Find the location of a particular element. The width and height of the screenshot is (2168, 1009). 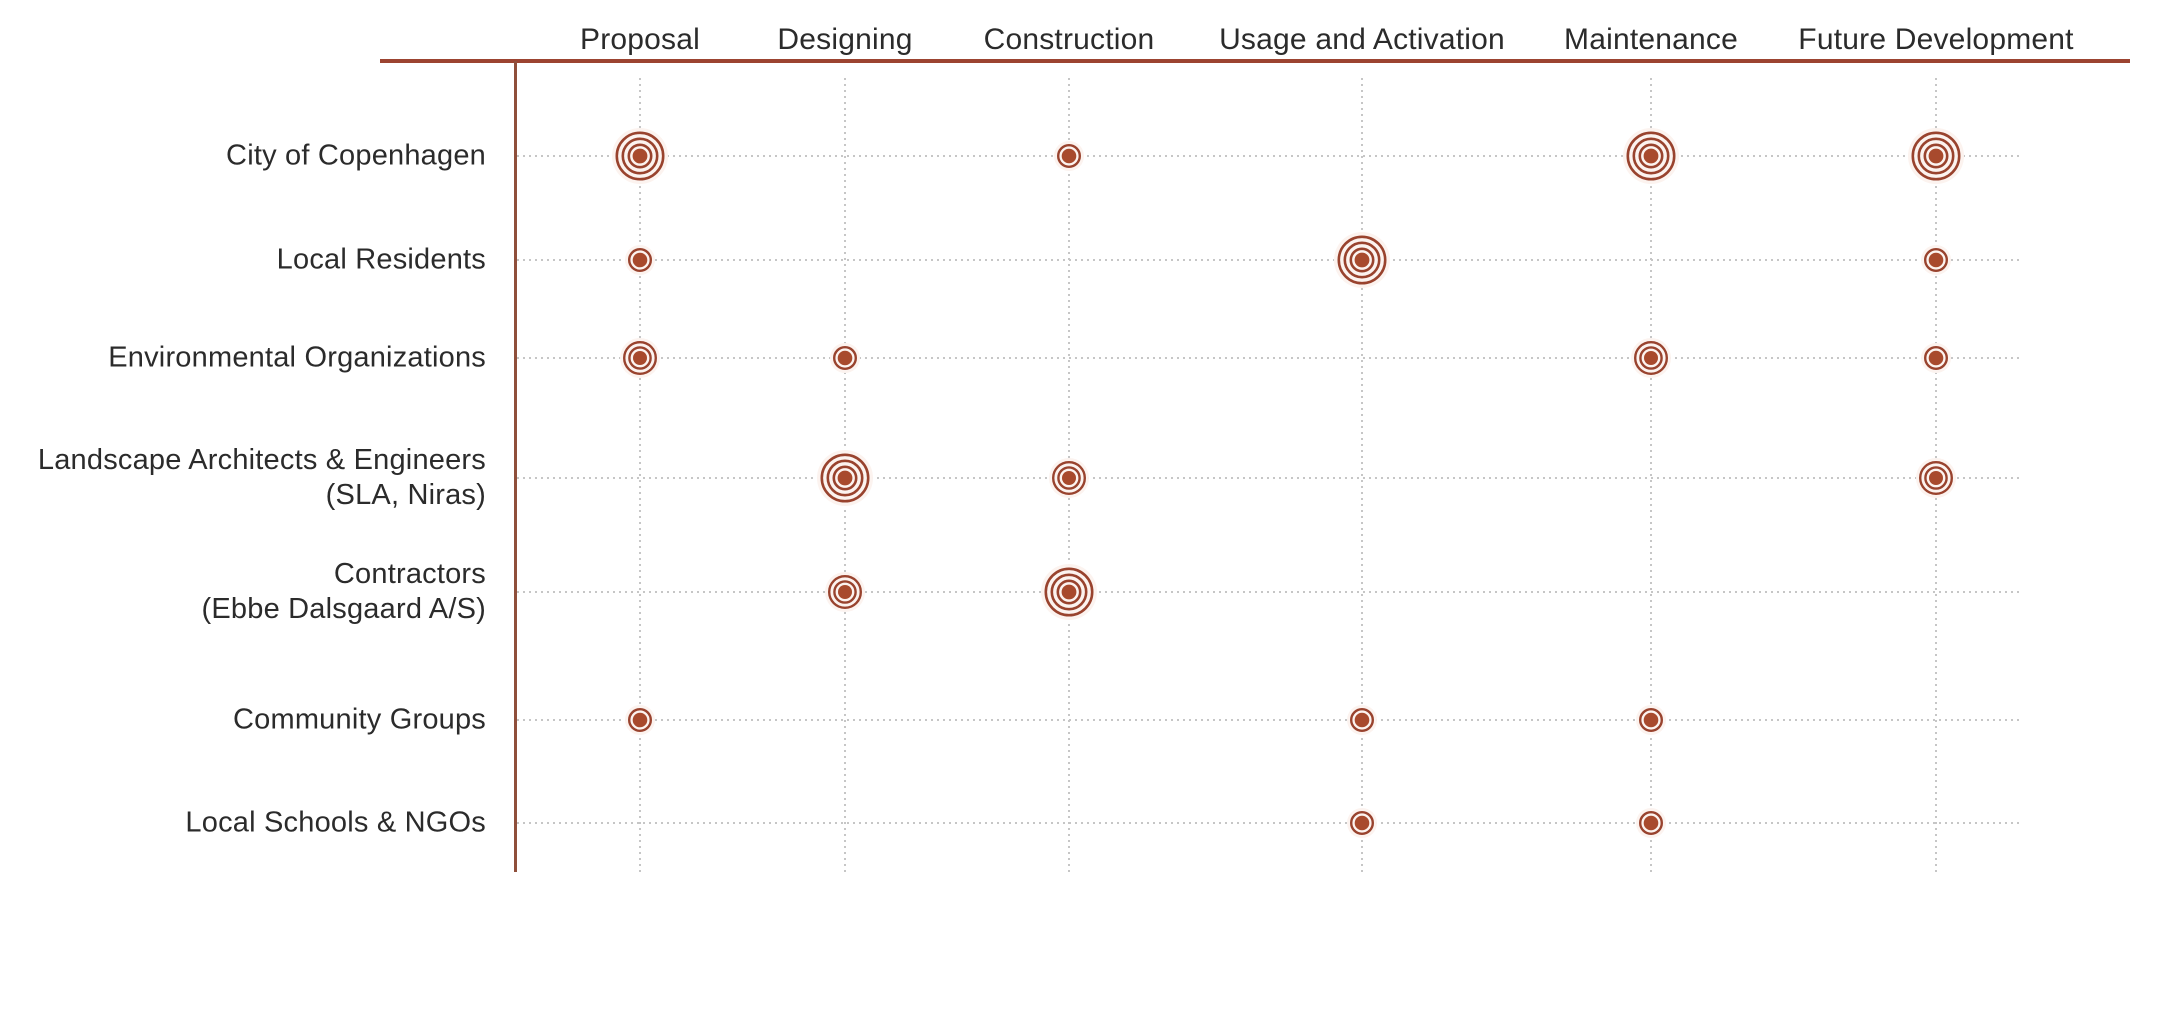

marker-level2-r2-c0 is located at coordinates (640, 358).